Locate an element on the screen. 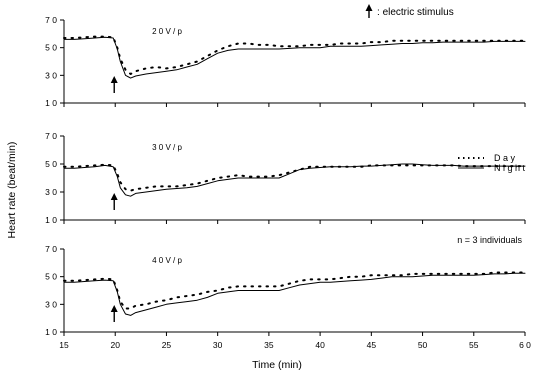 This screenshot has width=539, height=381. x-tick-label: 30 is located at coordinates (218, 345).